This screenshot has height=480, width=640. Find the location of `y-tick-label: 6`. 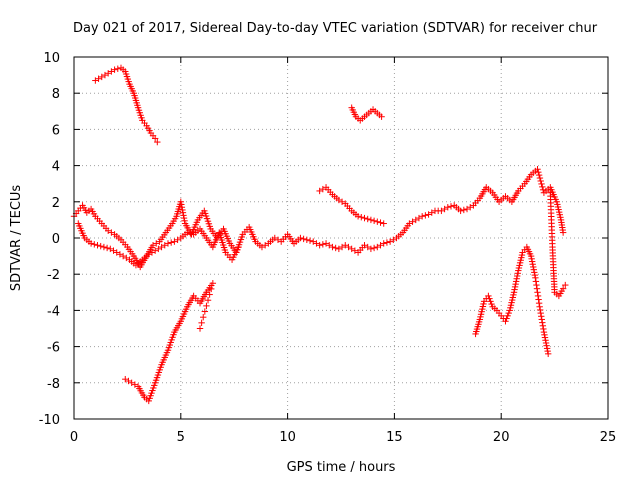

y-tick-label: 6 is located at coordinates (56, 130).